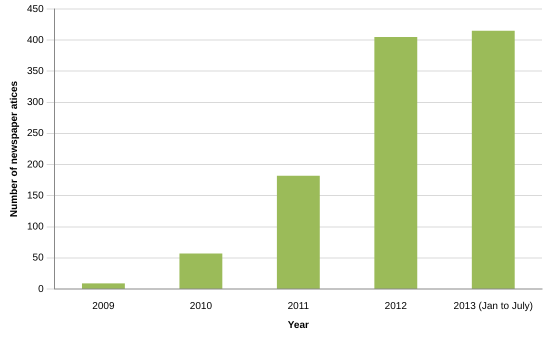 The width and height of the screenshot is (550, 339). Describe the element at coordinates (38, 258) in the screenshot. I see `y-tick-label: 50` at that location.